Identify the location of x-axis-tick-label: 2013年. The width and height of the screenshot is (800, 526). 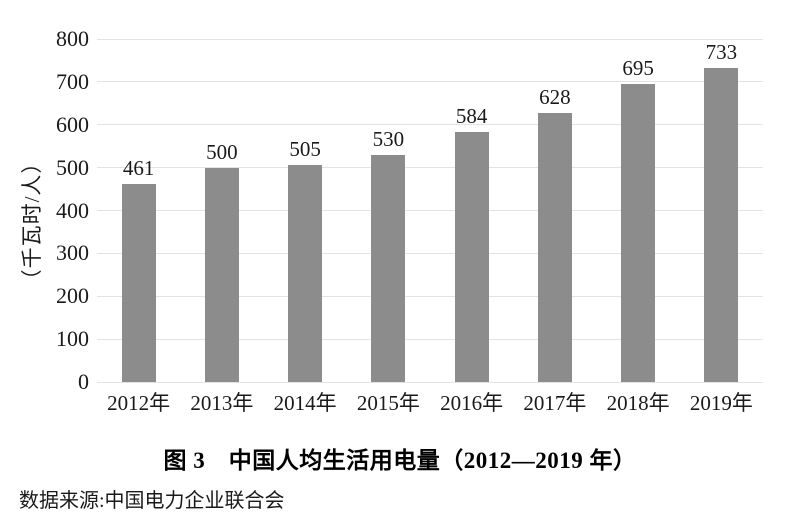
(222, 403).